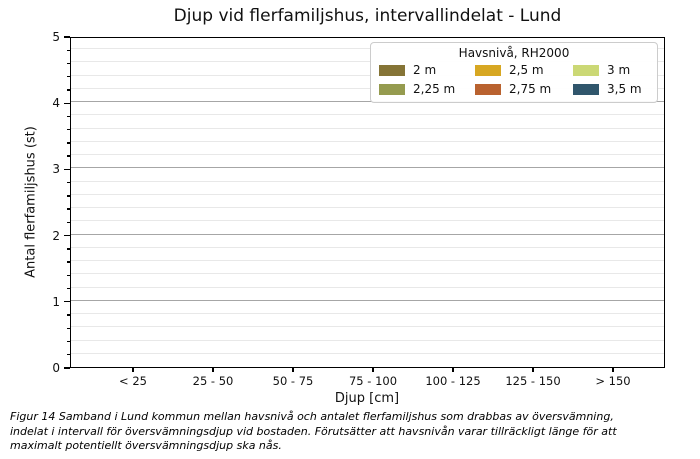 The width and height of the screenshot is (700, 459). I want to click on legend-label: 2,25 m, so click(434, 89).